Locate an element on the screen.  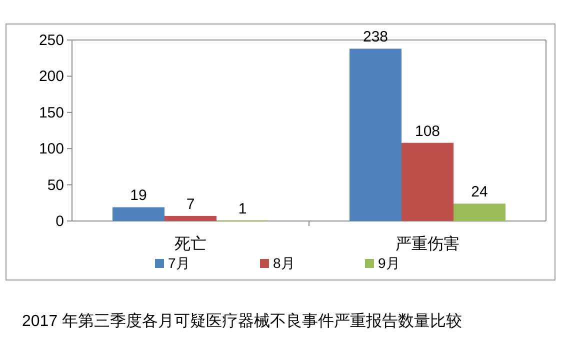
legend-label: 9月 is located at coordinates (389, 263).